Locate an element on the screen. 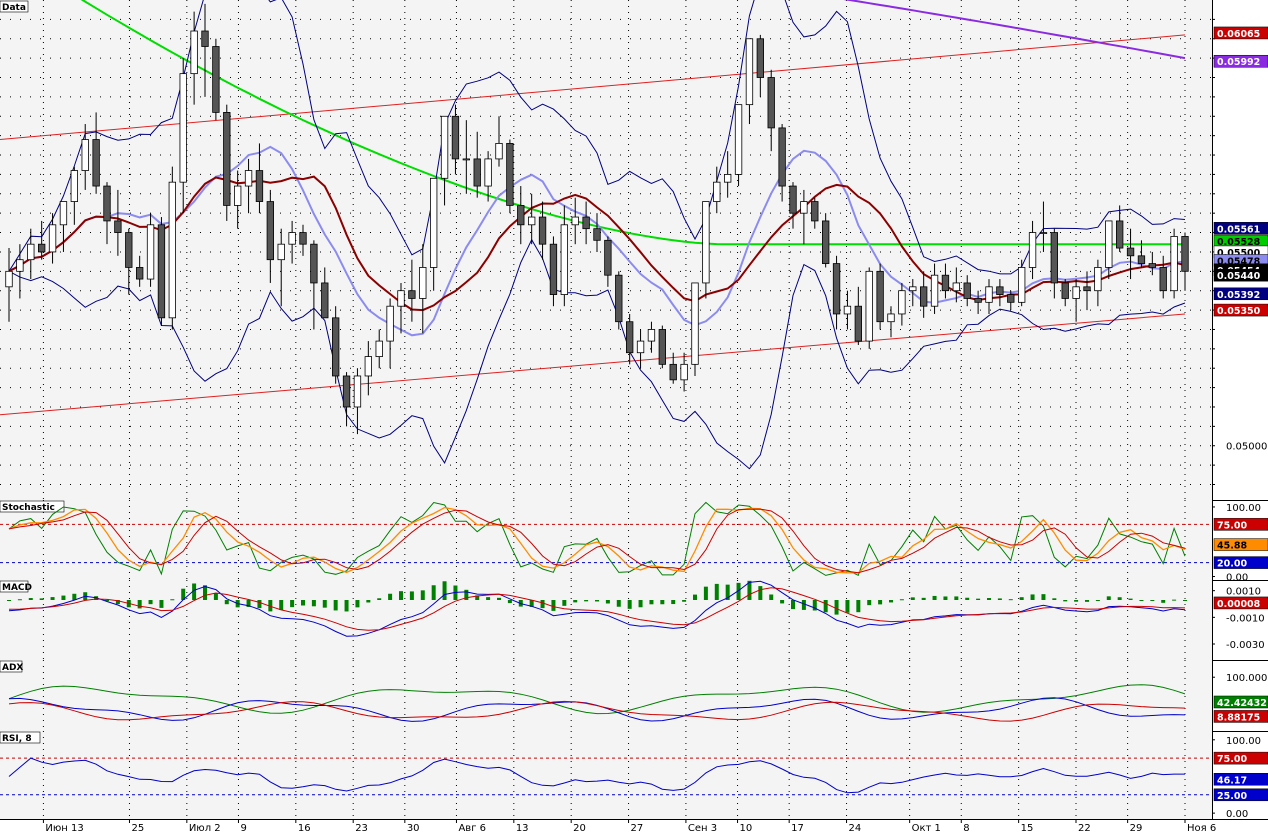  value-tag-text: 25.00 is located at coordinates (1232, 796).